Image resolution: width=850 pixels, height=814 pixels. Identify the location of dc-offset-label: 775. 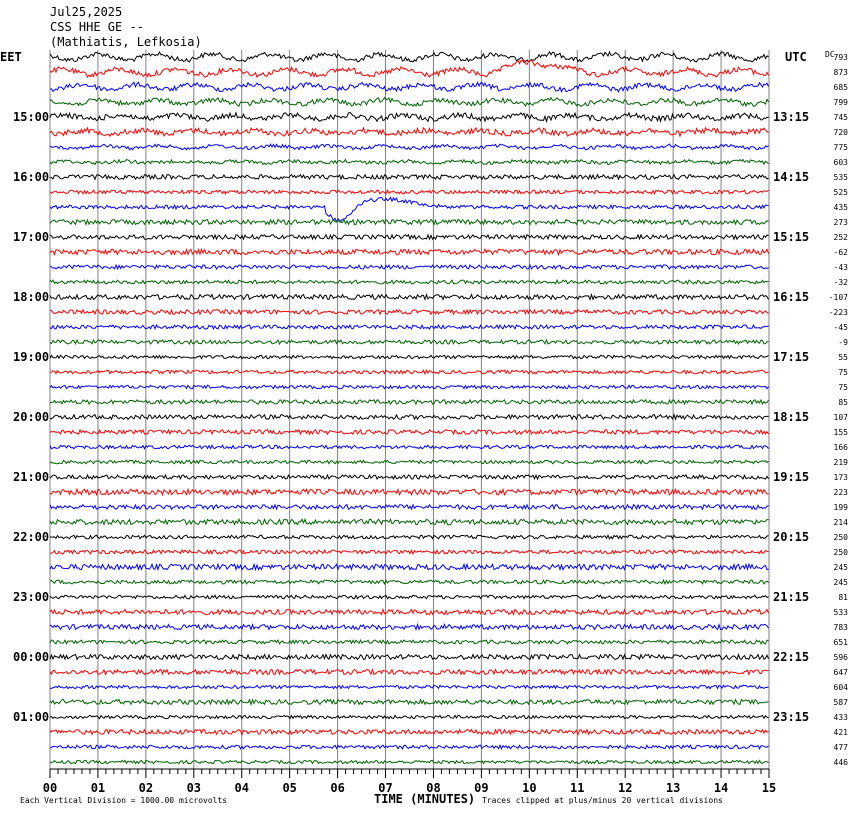
(841, 147).